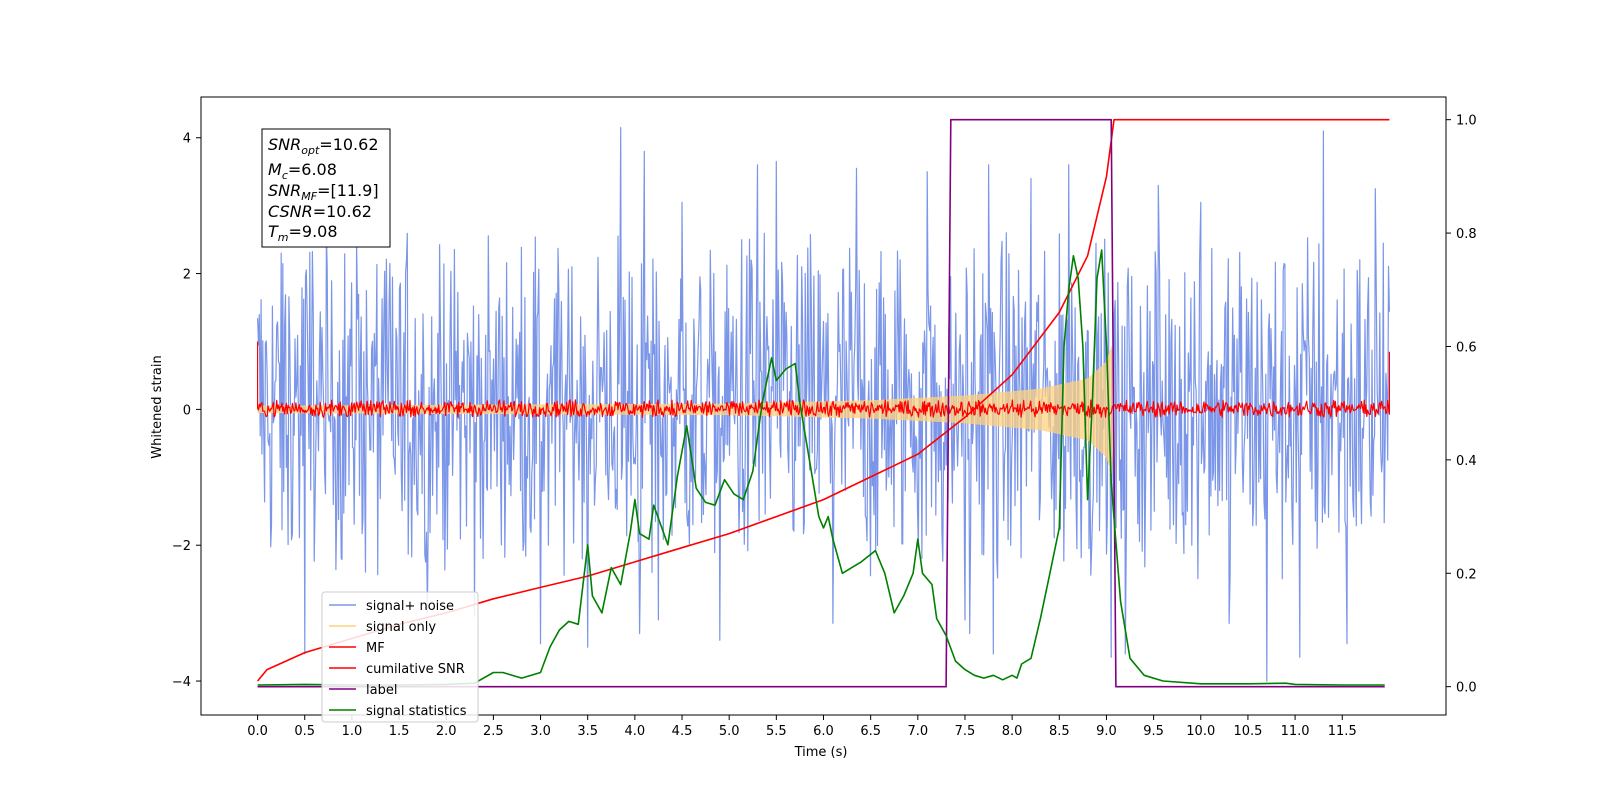 This screenshot has width=1600, height=800. I want to click on x-tick-label: 8.5, so click(1059, 731).